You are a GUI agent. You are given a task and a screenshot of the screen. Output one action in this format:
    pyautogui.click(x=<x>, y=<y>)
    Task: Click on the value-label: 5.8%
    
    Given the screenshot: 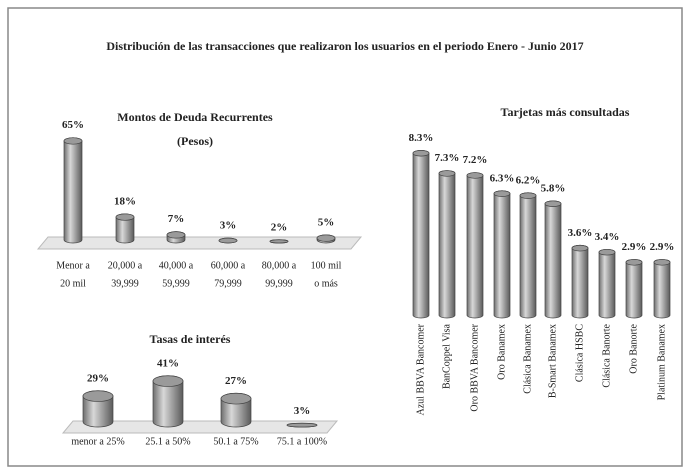 What is the action you would take?
    pyautogui.click(x=553, y=188)
    